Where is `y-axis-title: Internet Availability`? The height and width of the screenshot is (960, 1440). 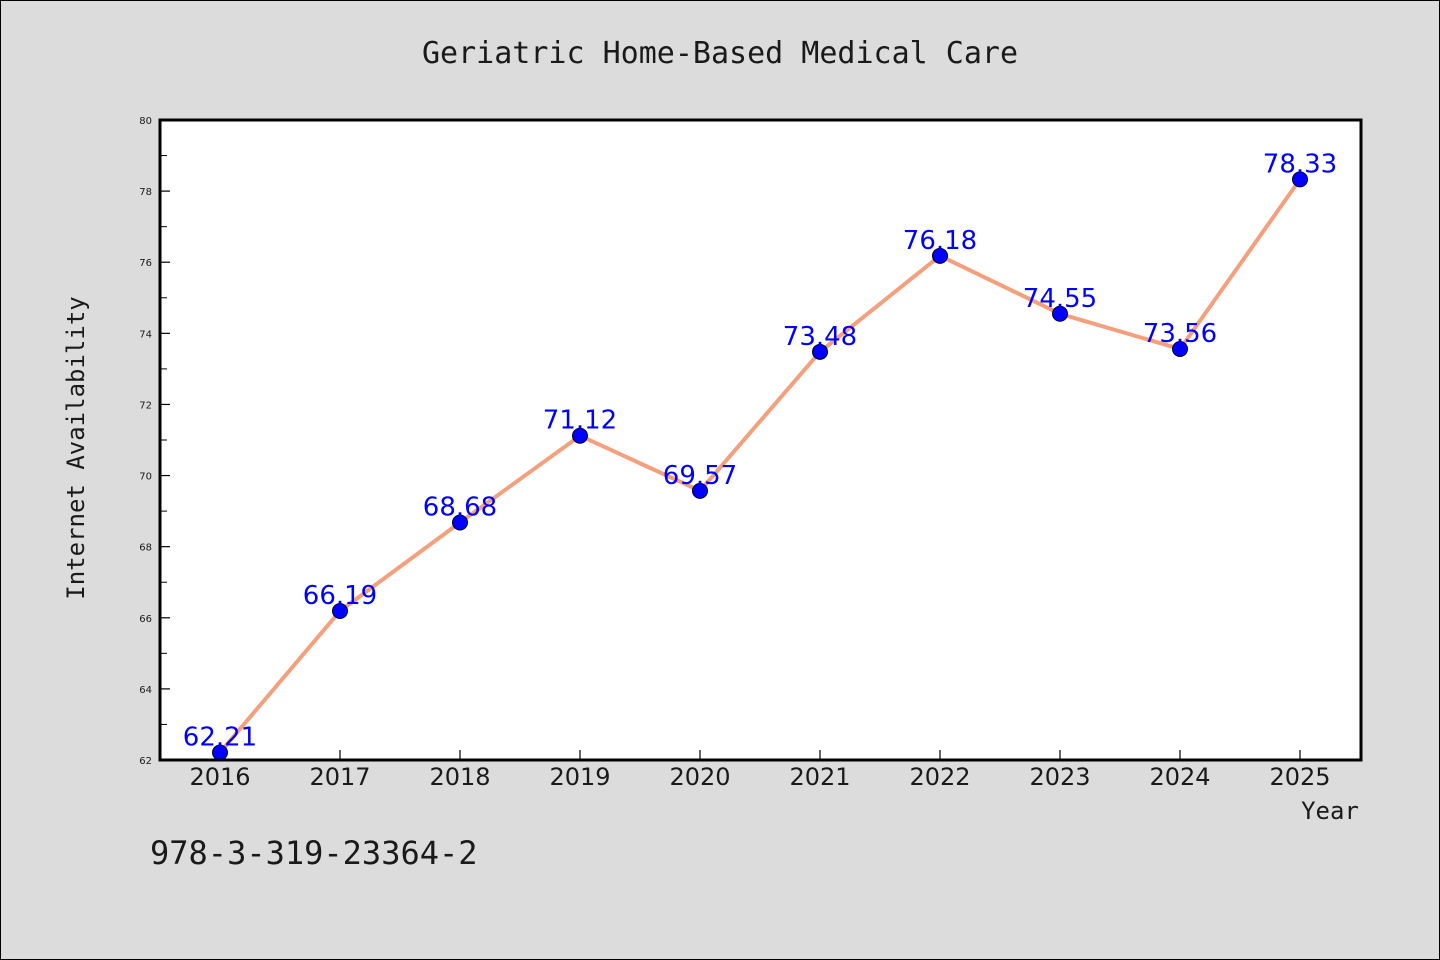
y-axis-title: Internet Availability is located at coordinates (76, 447).